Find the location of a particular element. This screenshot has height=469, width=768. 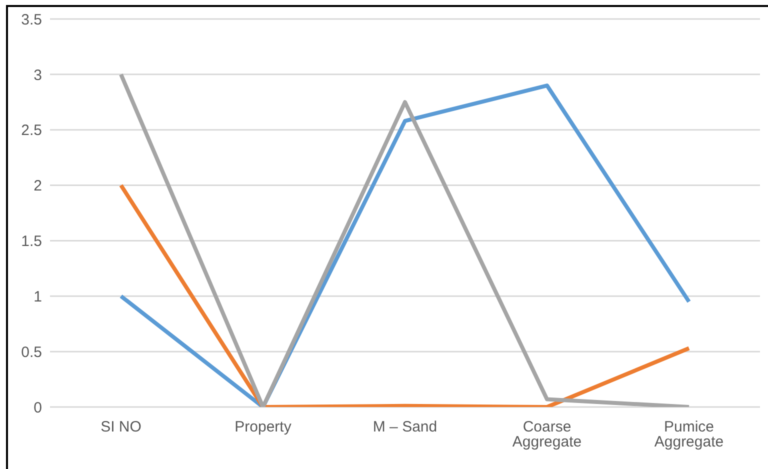

x-tick-label: Coarse Aggregate is located at coordinates (547, 434).